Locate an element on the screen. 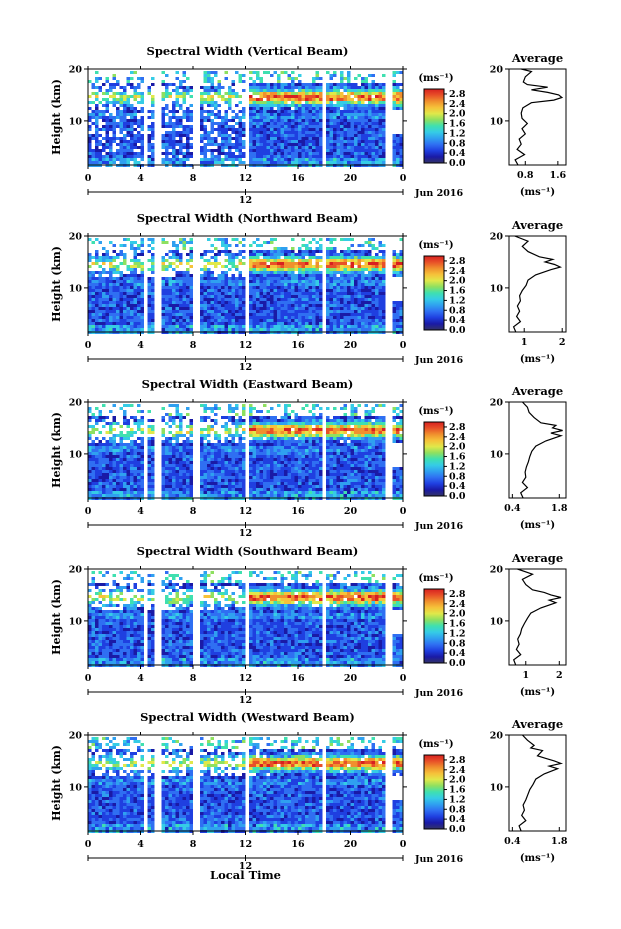 Image resolution: width=621 pixels, height=929 pixels. avg-x-tick-label: 2 is located at coordinates (559, 675).